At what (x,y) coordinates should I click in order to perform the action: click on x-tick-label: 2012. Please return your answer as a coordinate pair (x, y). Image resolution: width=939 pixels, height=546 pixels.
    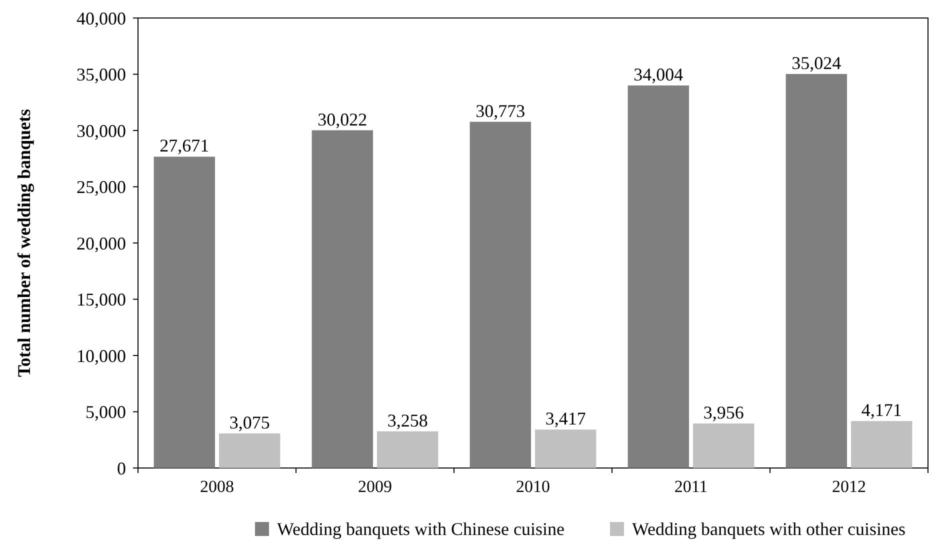
    Looking at the image, I should click on (849, 486).